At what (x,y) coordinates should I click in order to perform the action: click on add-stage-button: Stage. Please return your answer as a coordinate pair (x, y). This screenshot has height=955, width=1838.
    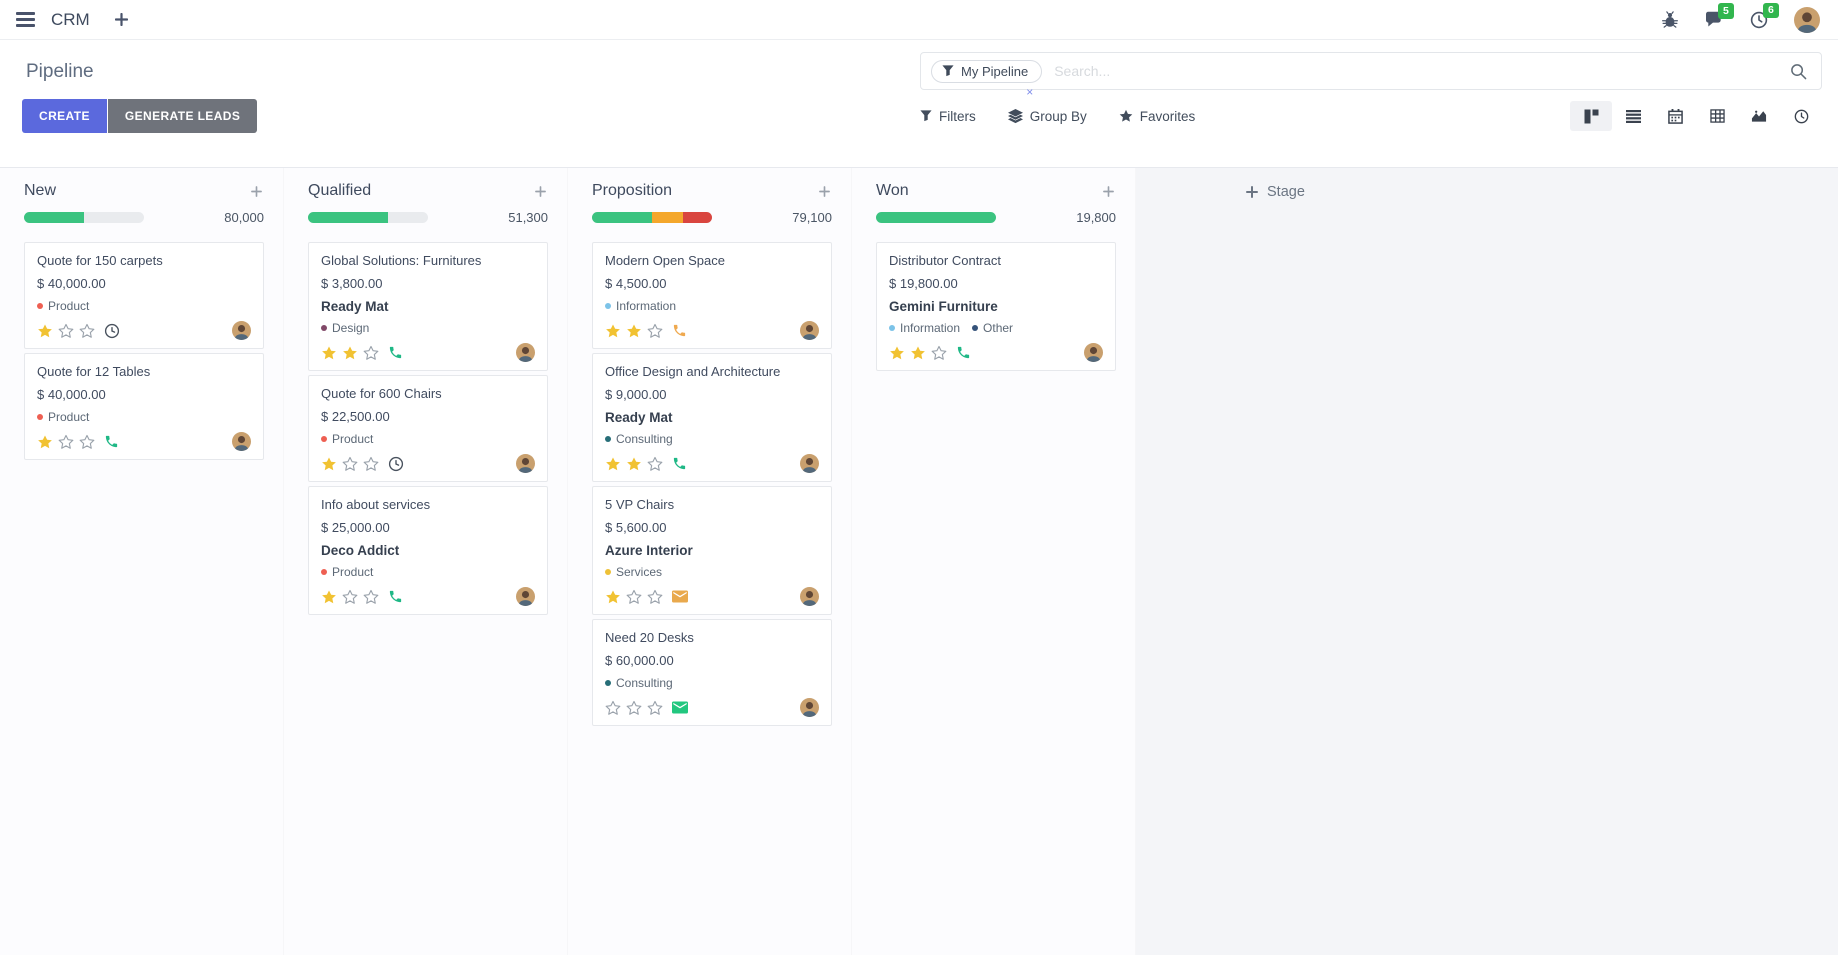
    Looking at the image, I should click on (1275, 192).